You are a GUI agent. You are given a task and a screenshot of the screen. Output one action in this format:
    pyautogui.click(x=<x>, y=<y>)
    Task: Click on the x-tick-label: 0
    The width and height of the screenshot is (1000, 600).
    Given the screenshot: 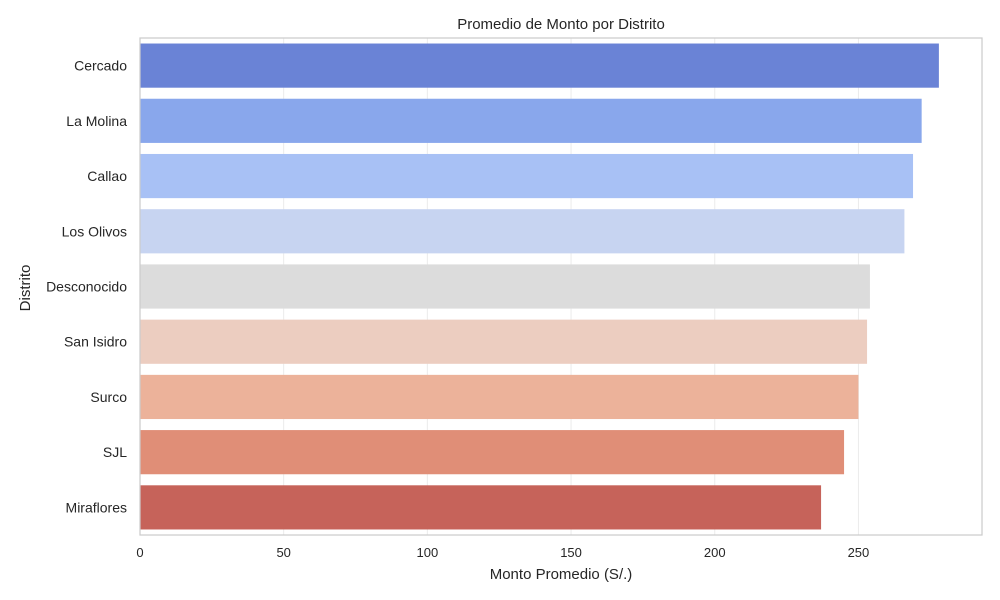 What is the action you would take?
    pyautogui.click(x=139, y=552)
    